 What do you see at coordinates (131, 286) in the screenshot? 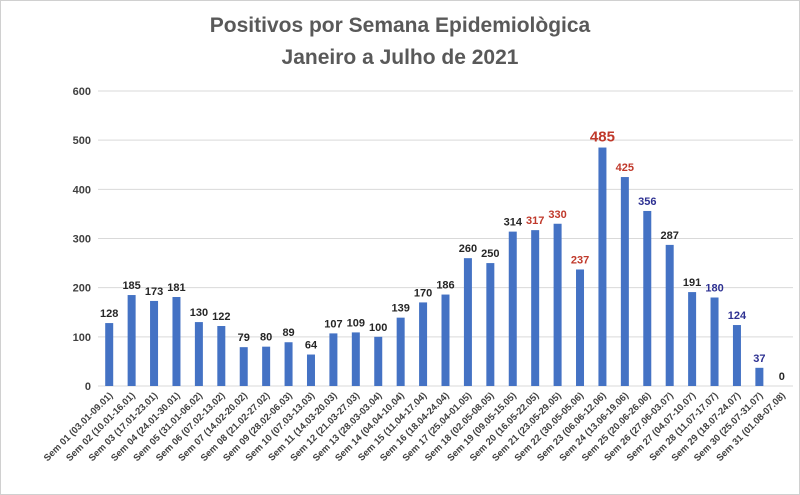
I see `data-label: 185` at bounding box center [131, 286].